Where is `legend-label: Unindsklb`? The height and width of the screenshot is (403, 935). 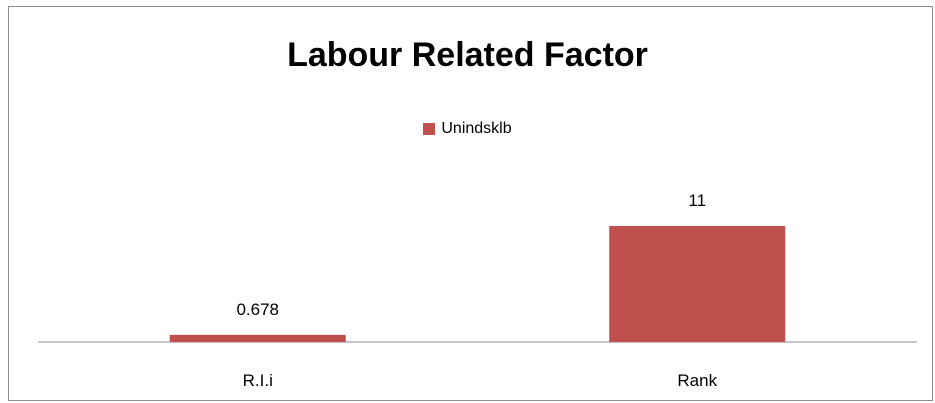 legend-label: Unindsklb is located at coordinates (476, 128).